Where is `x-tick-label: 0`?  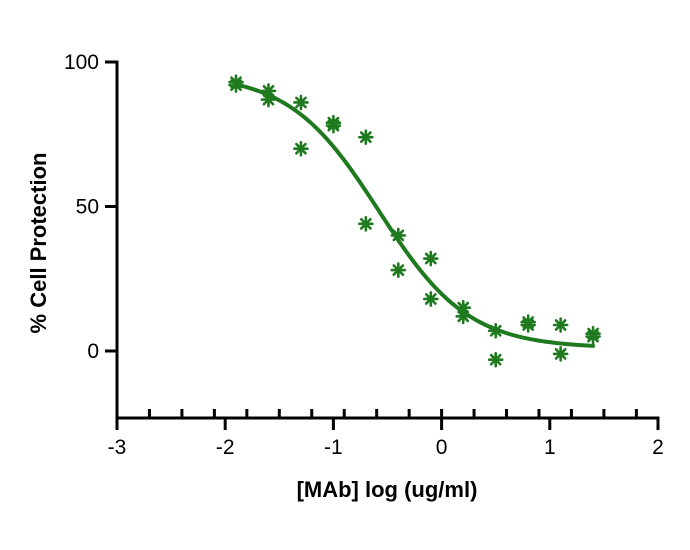 x-tick-label: 0 is located at coordinates (442, 447).